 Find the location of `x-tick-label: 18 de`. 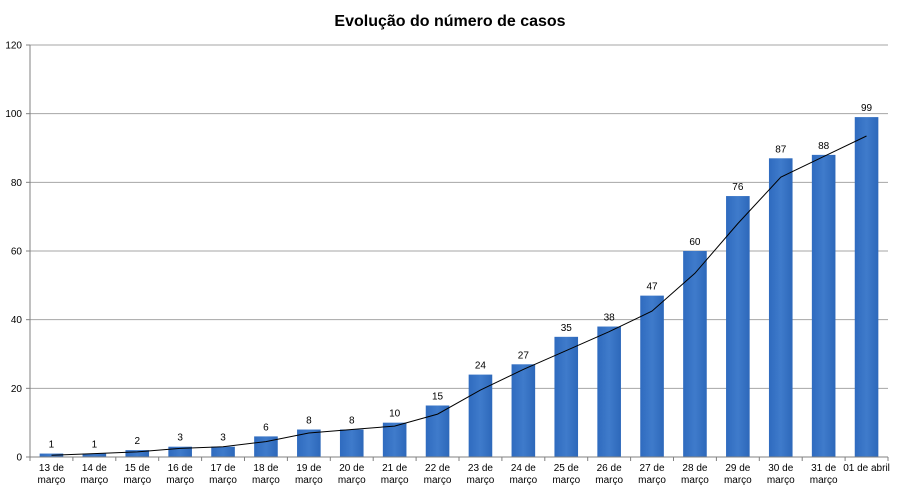

x-tick-label: 18 de is located at coordinates (265, 468).